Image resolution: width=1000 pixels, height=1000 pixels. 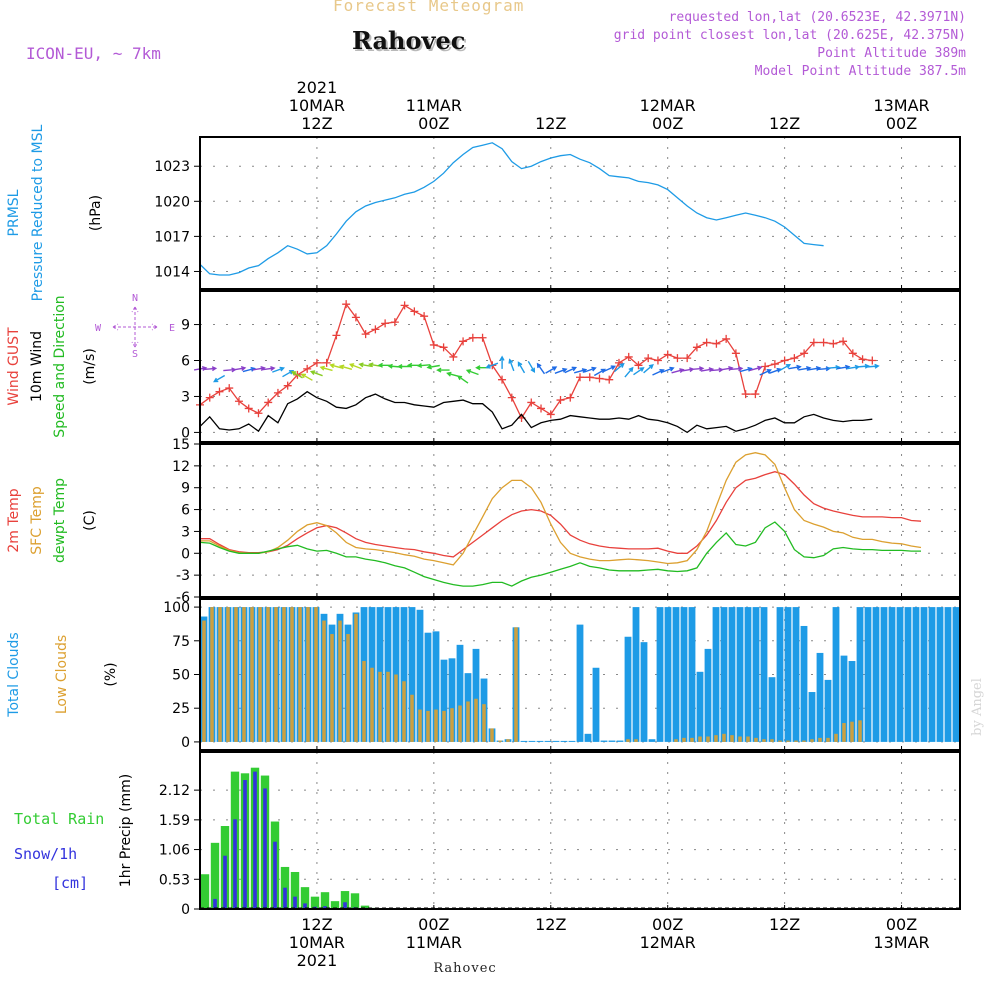 I want to click on time-label-bottom: 00Z, so click(x=667, y=924).